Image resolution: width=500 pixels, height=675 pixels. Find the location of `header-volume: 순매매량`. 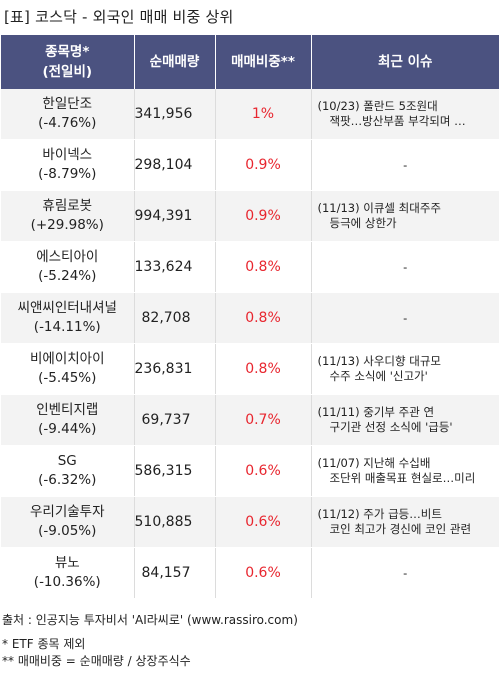

header-volume: 순매매량 is located at coordinates (175, 62).